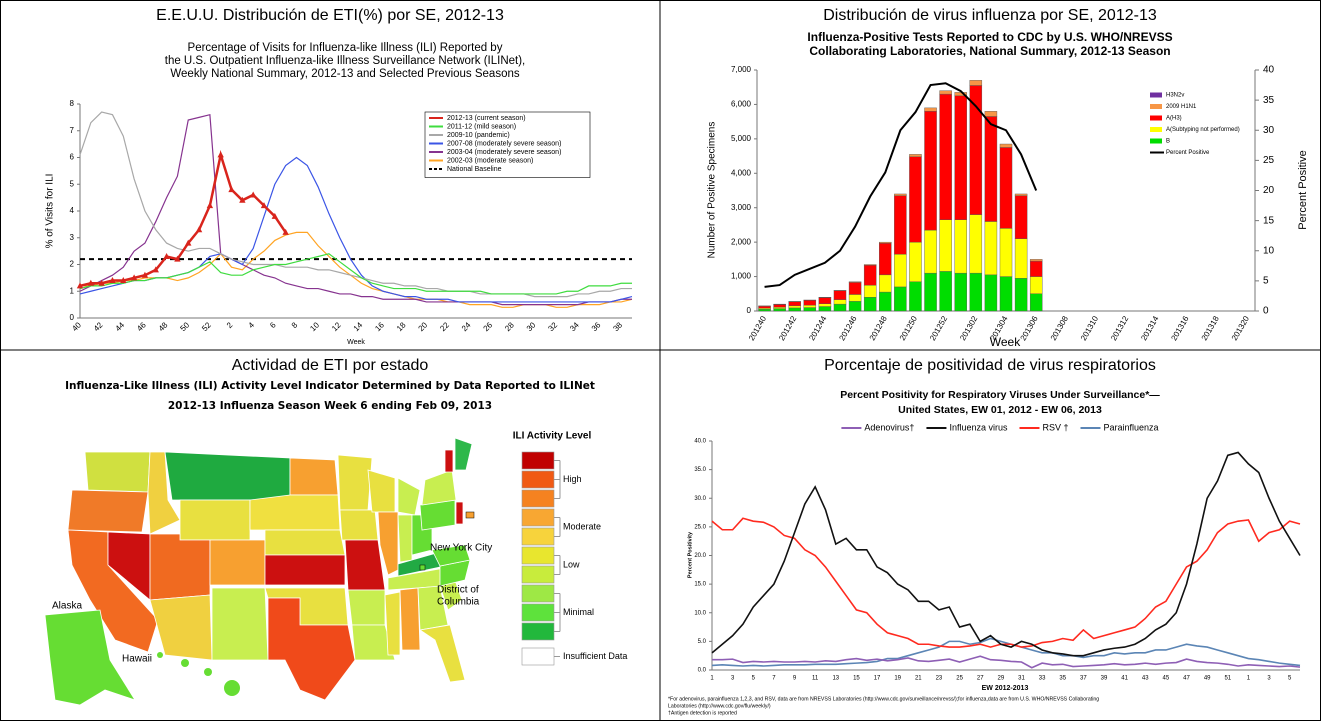  Describe the element at coordinates (959, 679) in the screenshot. I see `x-tick-label: 25` at that location.